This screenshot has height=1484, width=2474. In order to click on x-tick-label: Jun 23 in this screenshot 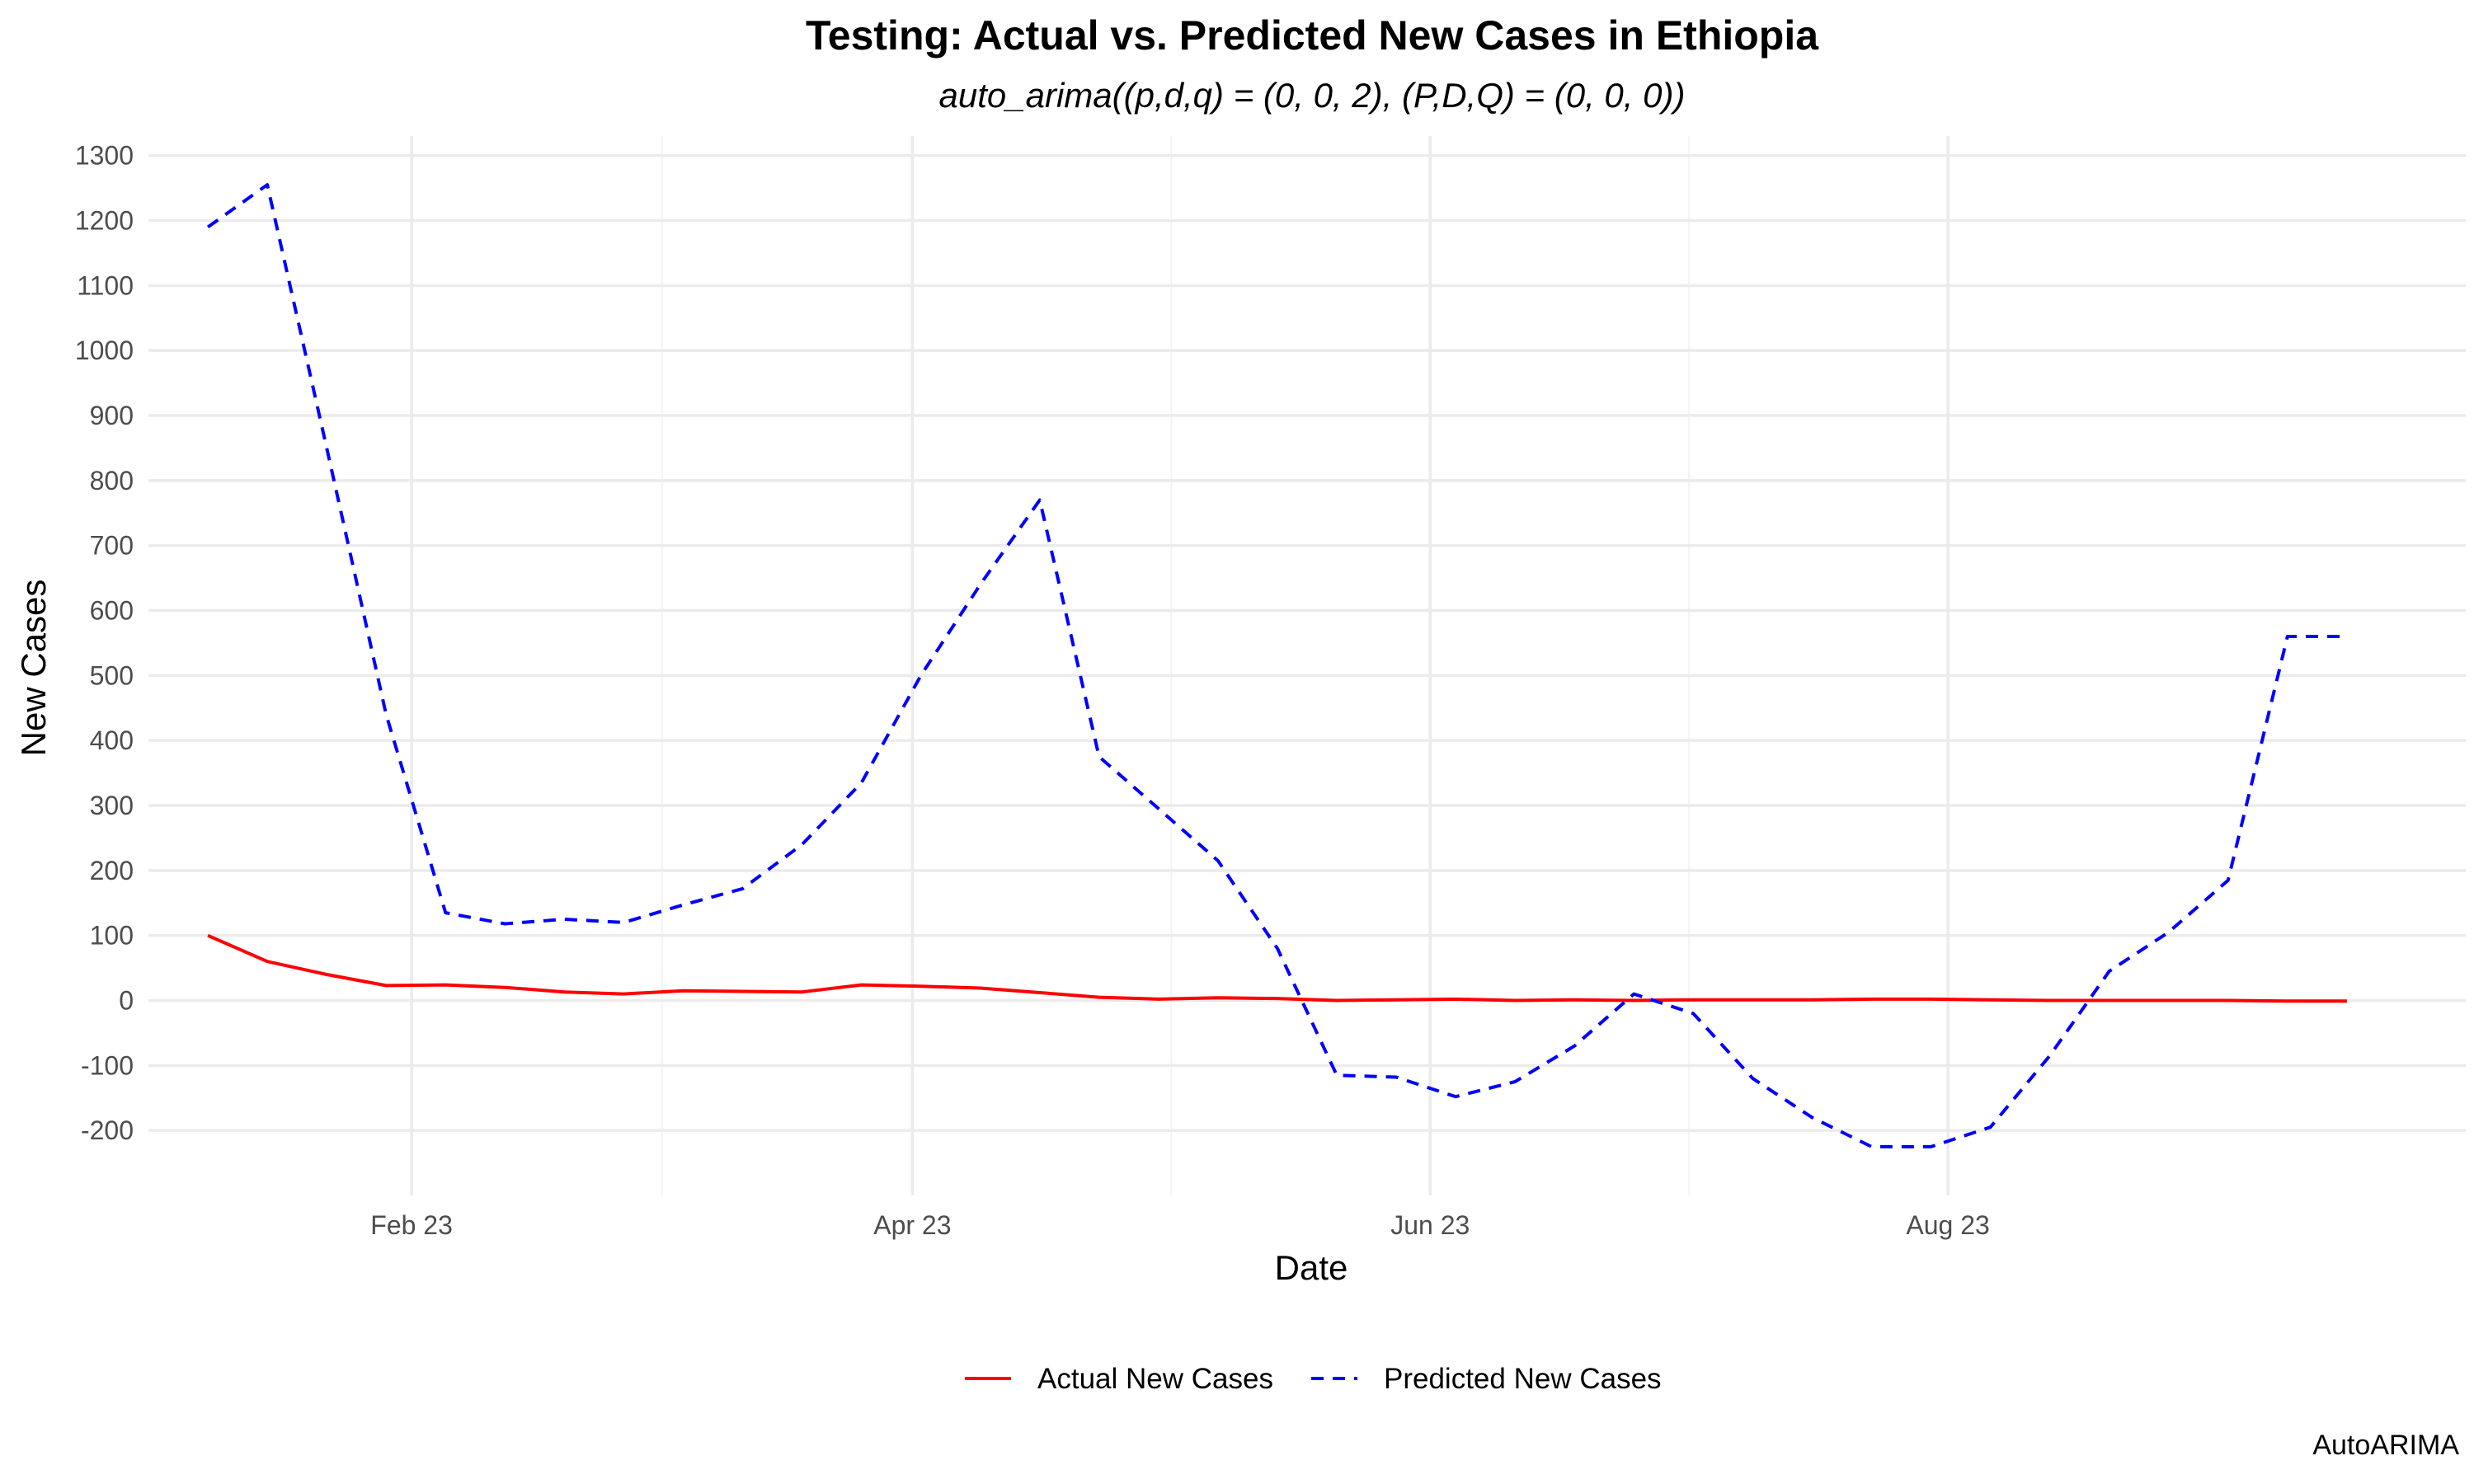, I will do `click(1430, 1225)`.